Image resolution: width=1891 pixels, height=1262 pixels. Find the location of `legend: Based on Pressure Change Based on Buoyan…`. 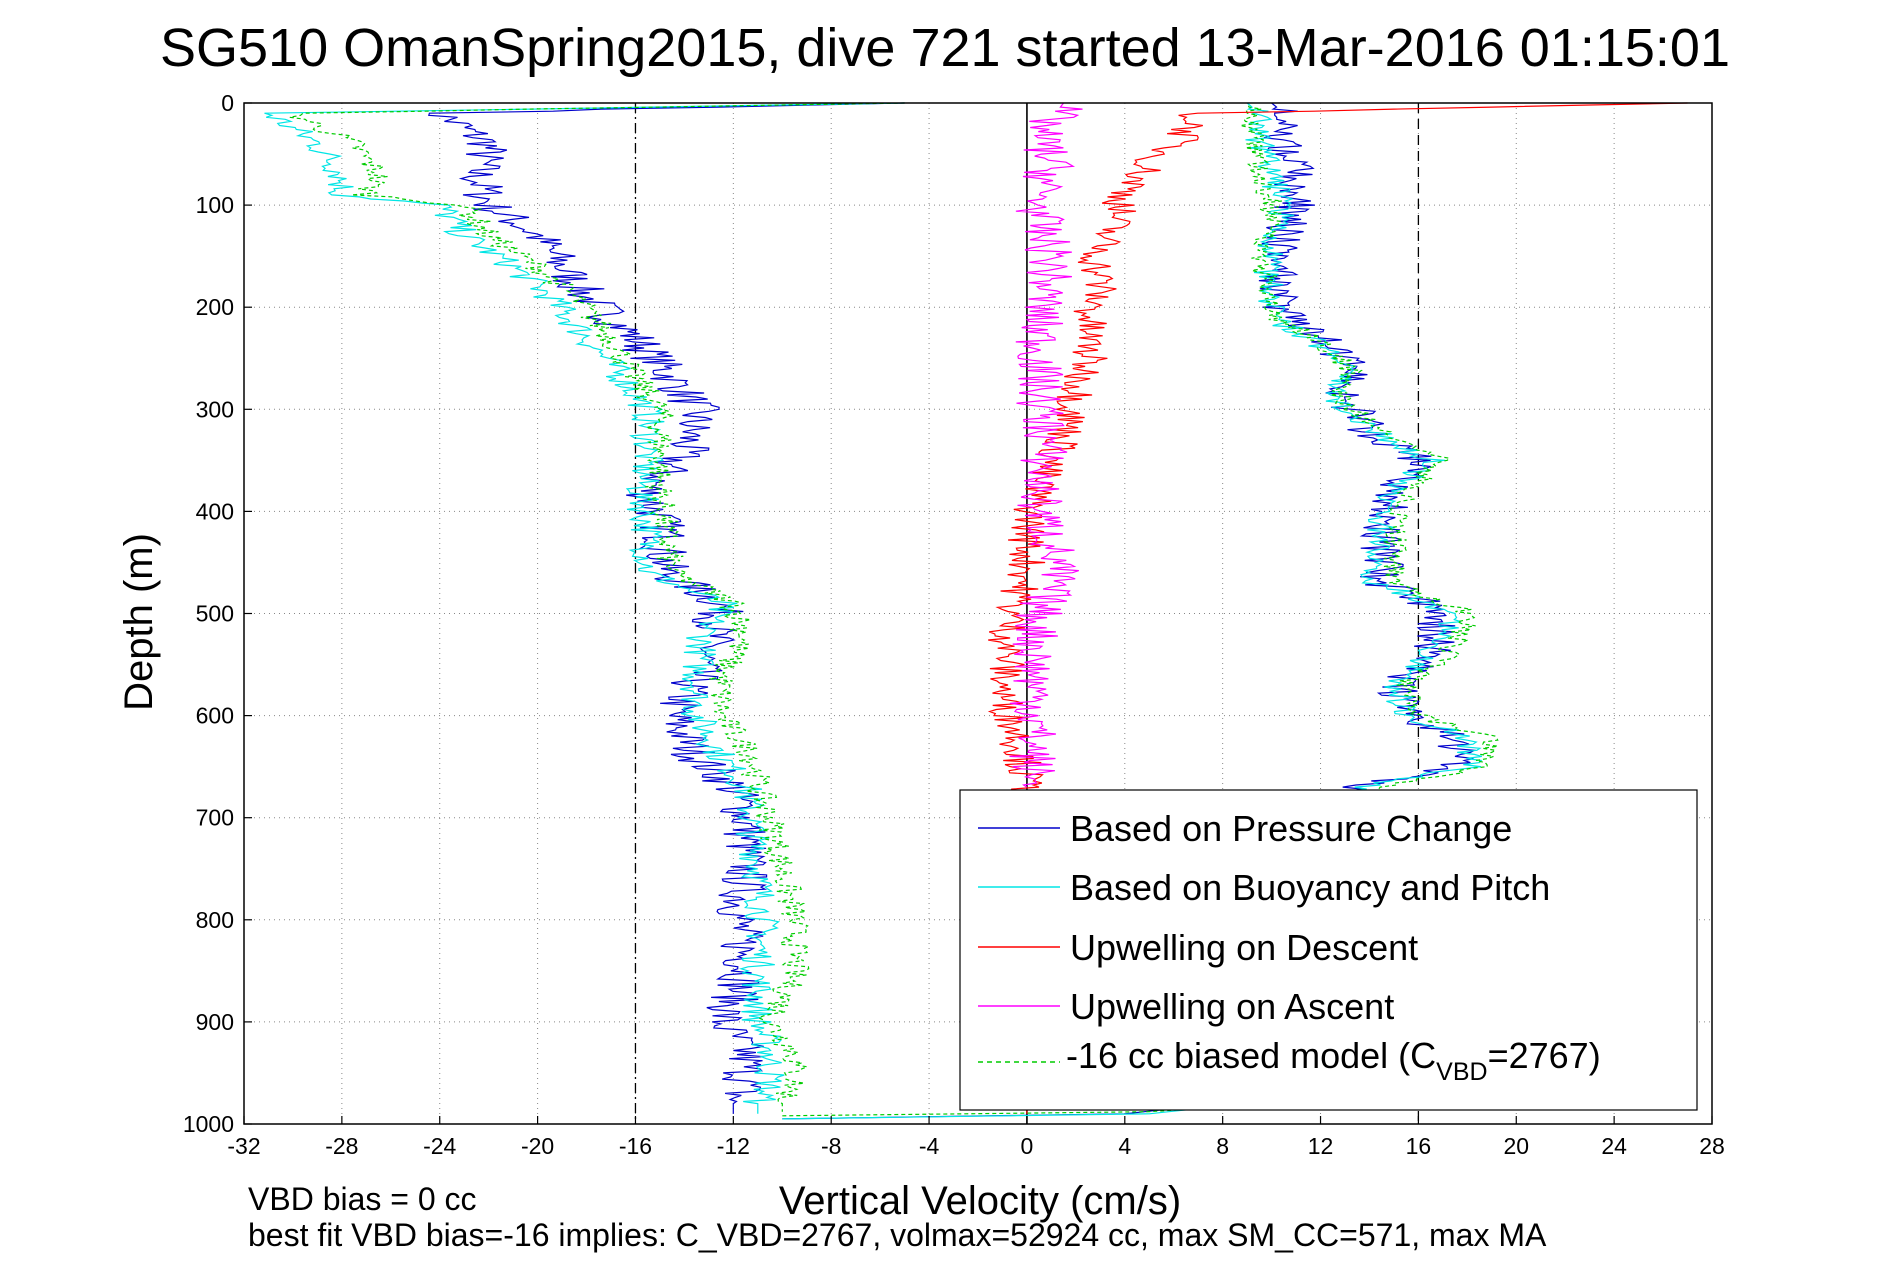

legend: Based on Pressure Change Based on Buoyan… is located at coordinates (1328, 950).